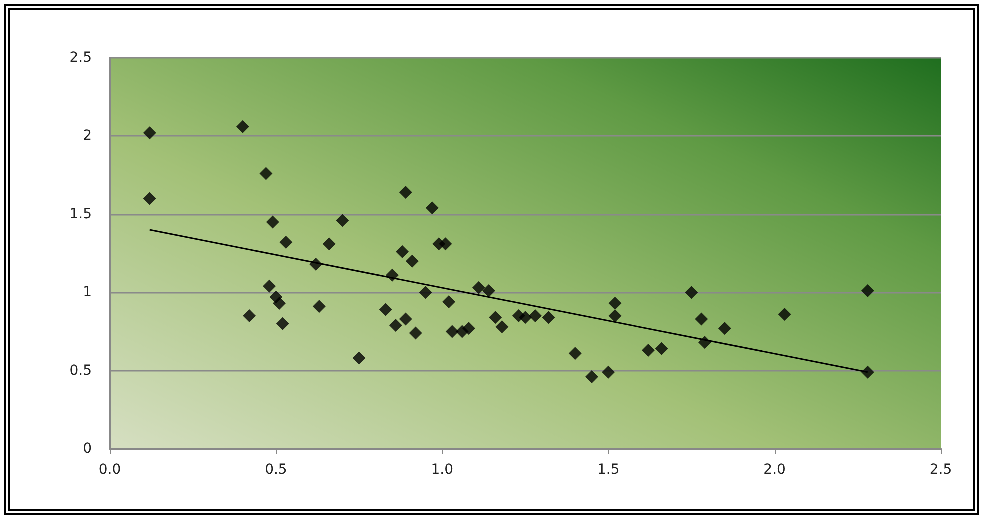 Image resolution: width=995 pixels, height=531 pixels. Describe the element at coordinates (87, 136) in the screenshot. I see `y-tick-label: 2` at that location.